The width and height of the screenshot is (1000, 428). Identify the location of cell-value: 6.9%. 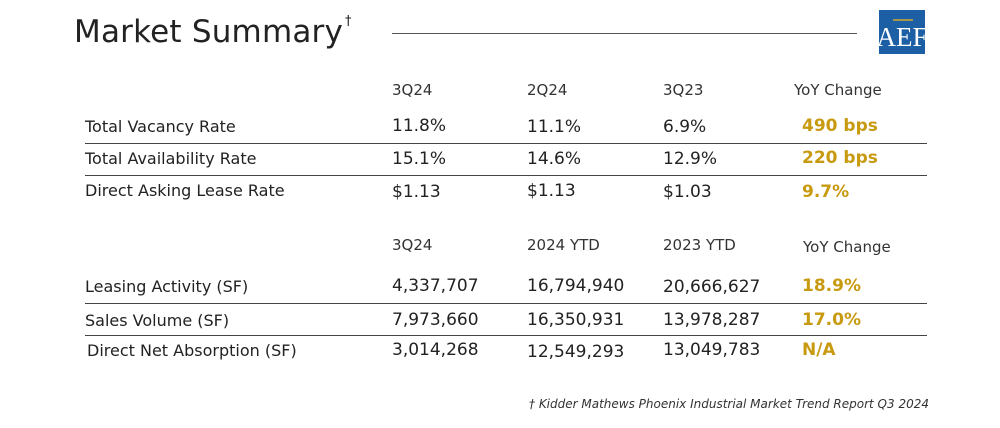
(685, 127).